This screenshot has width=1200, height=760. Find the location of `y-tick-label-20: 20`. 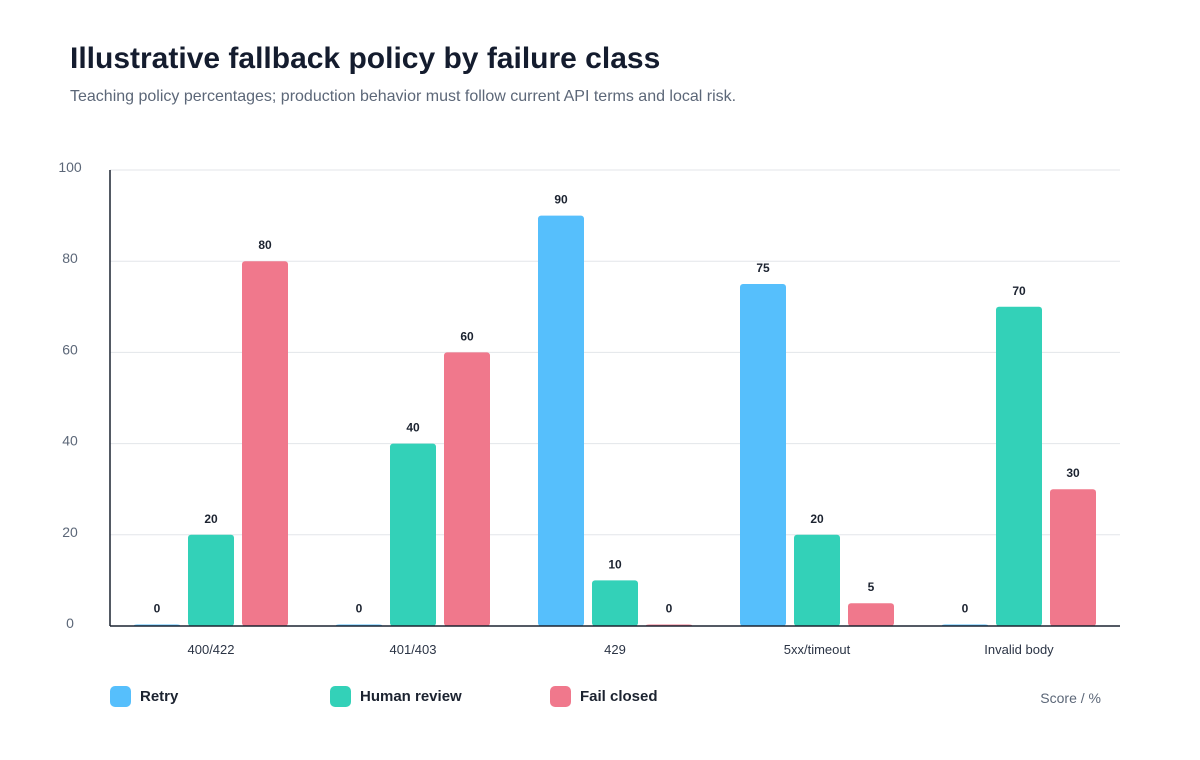

y-tick-label-20: 20 is located at coordinates (70, 532).